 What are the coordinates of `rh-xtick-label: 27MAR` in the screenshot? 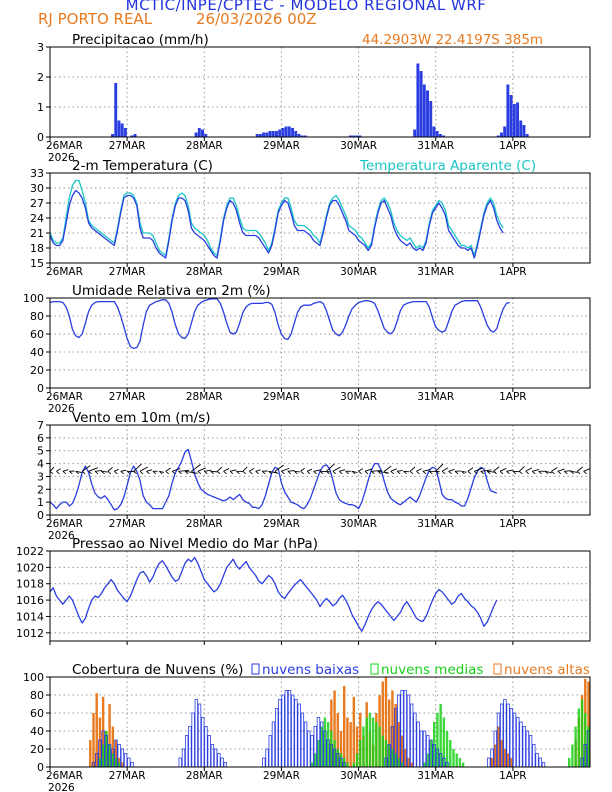 It's located at (127, 397).